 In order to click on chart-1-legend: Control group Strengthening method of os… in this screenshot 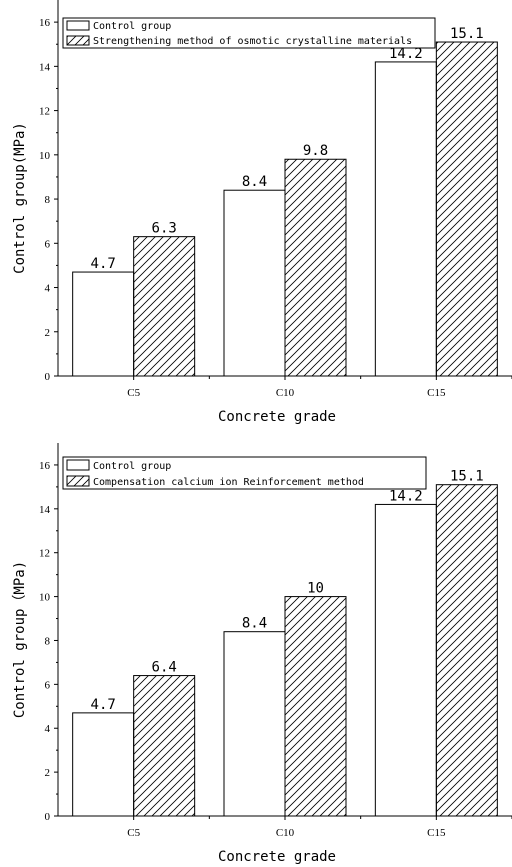, I will do `click(249, 33)`.